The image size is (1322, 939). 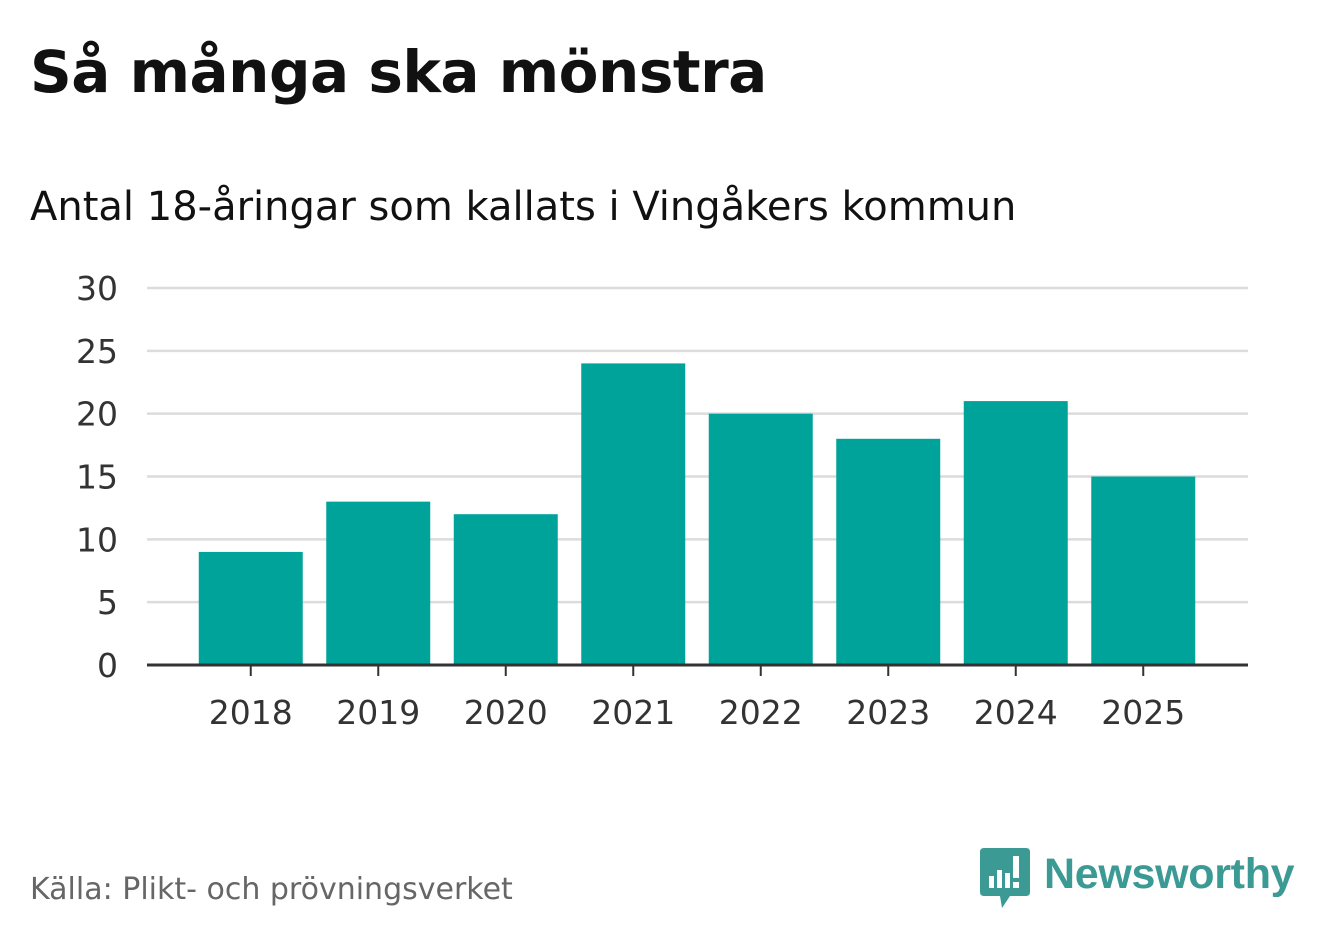 What do you see at coordinates (1016, 712) in the screenshot?
I see `x-tick-label-2024: 2024` at bounding box center [1016, 712].